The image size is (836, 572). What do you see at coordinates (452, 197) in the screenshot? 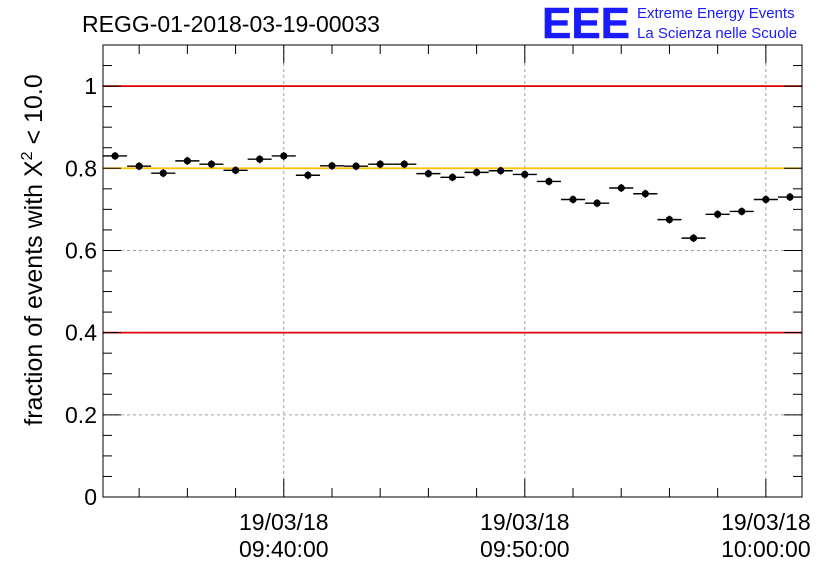
I see `data-points` at bounding box center [452, 197].